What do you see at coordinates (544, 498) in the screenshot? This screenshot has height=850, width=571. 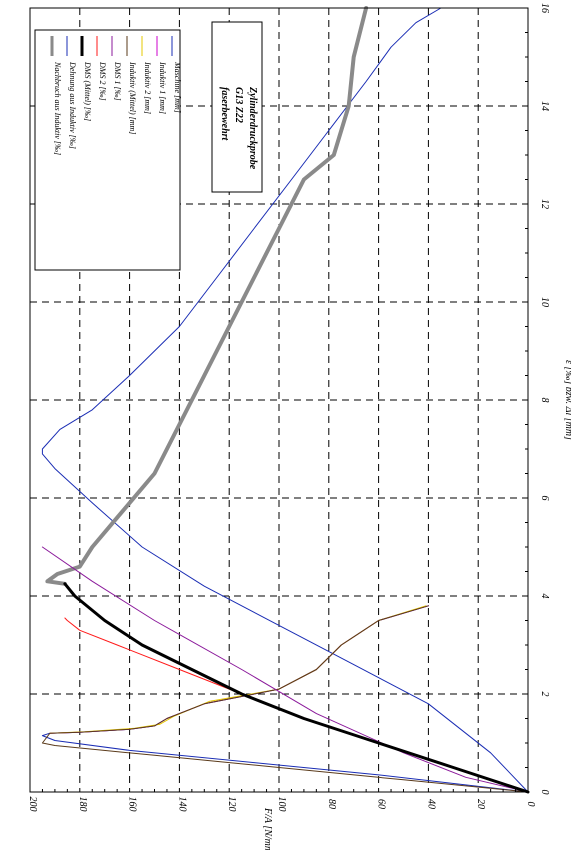 I see `x-tick-label: 6` at bounding box center [544, 498].